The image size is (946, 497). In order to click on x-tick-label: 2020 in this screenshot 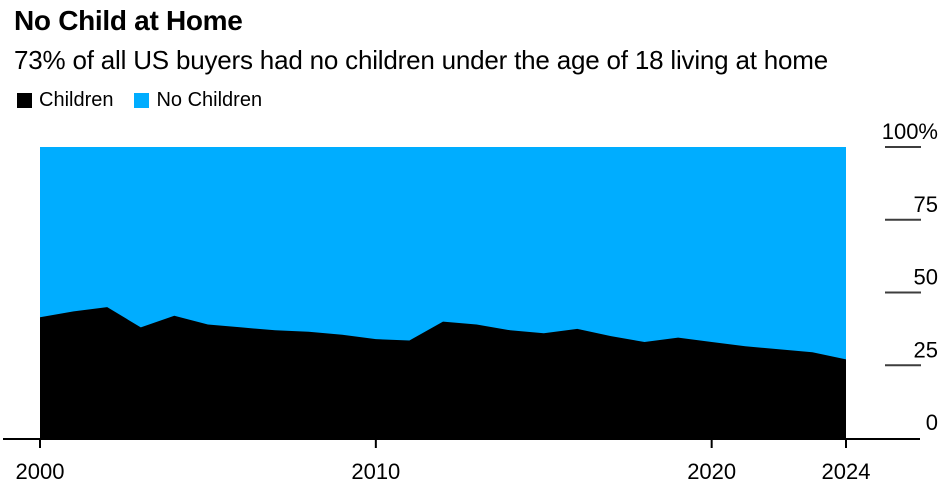, I will do `click(711, 471)`.